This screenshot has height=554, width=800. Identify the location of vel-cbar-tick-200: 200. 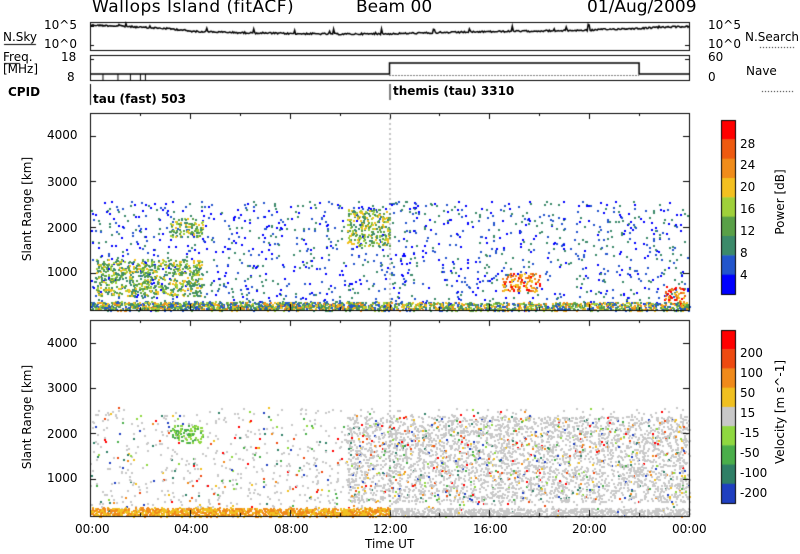
(751, 353).